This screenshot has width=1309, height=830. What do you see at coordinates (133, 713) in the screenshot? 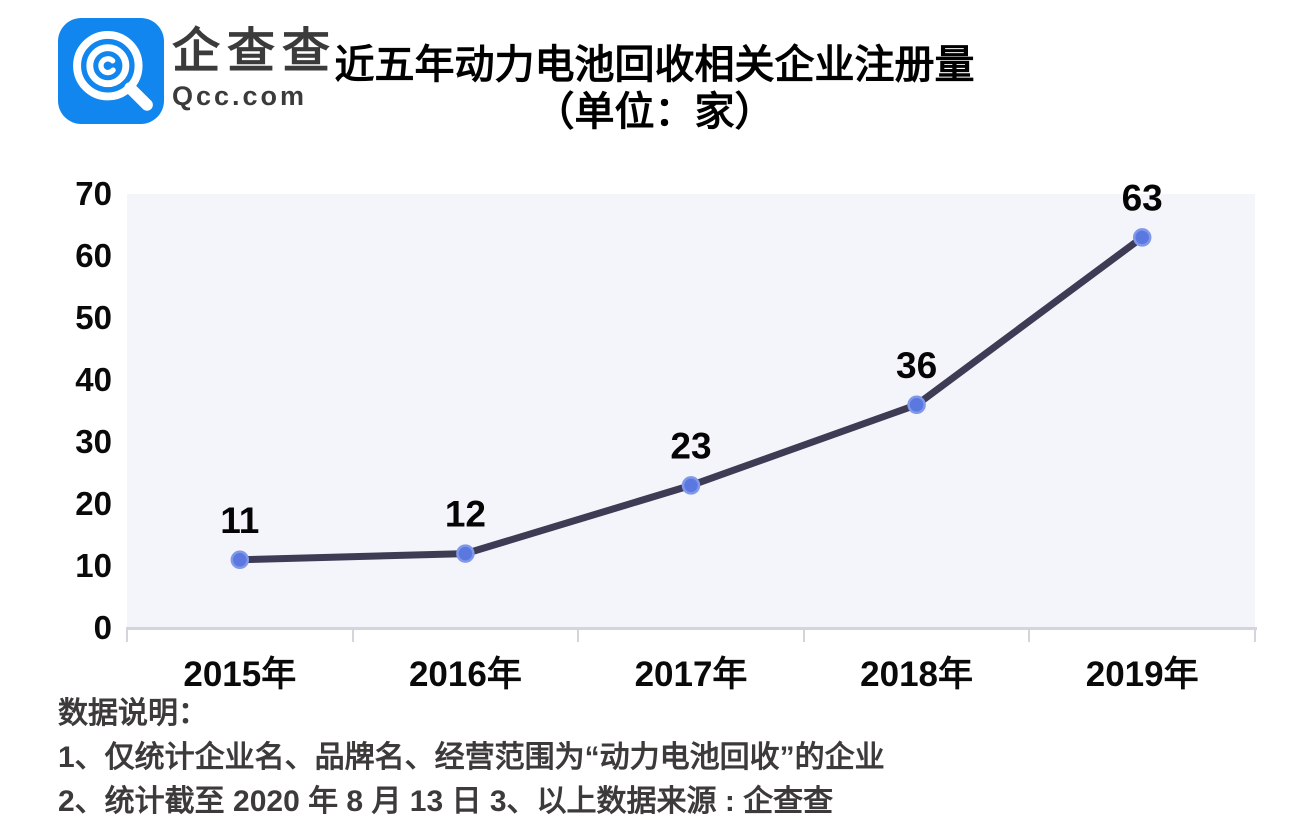
I see `notes-heading: 数据说明：` at bounding box center [133, 713].